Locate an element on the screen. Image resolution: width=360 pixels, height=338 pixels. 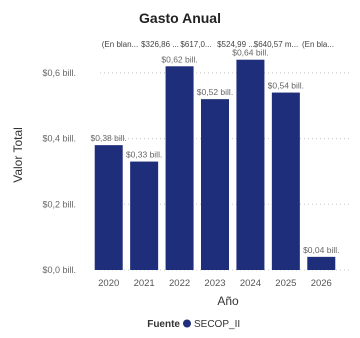
bar-data-label: $0,38 bill. is located at coordinates (109, 138).